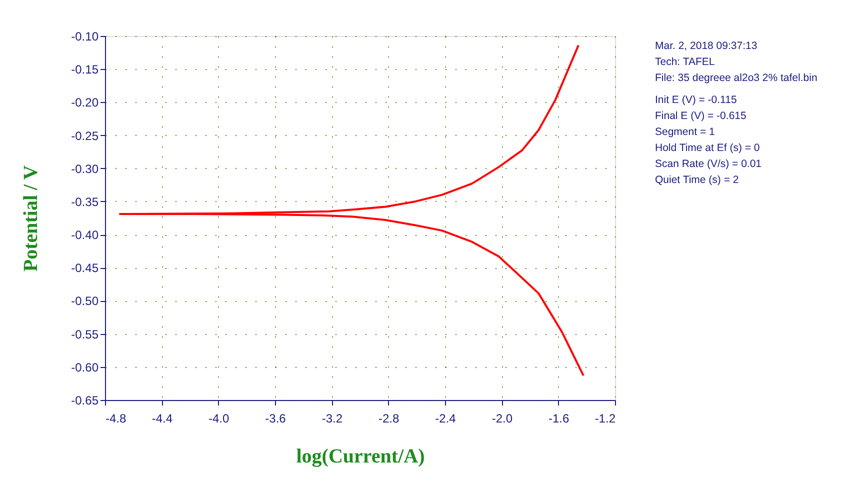 This screenshot has height=501, width=859. I want to click on y-tick-label: -0.65, so click(85, 401).